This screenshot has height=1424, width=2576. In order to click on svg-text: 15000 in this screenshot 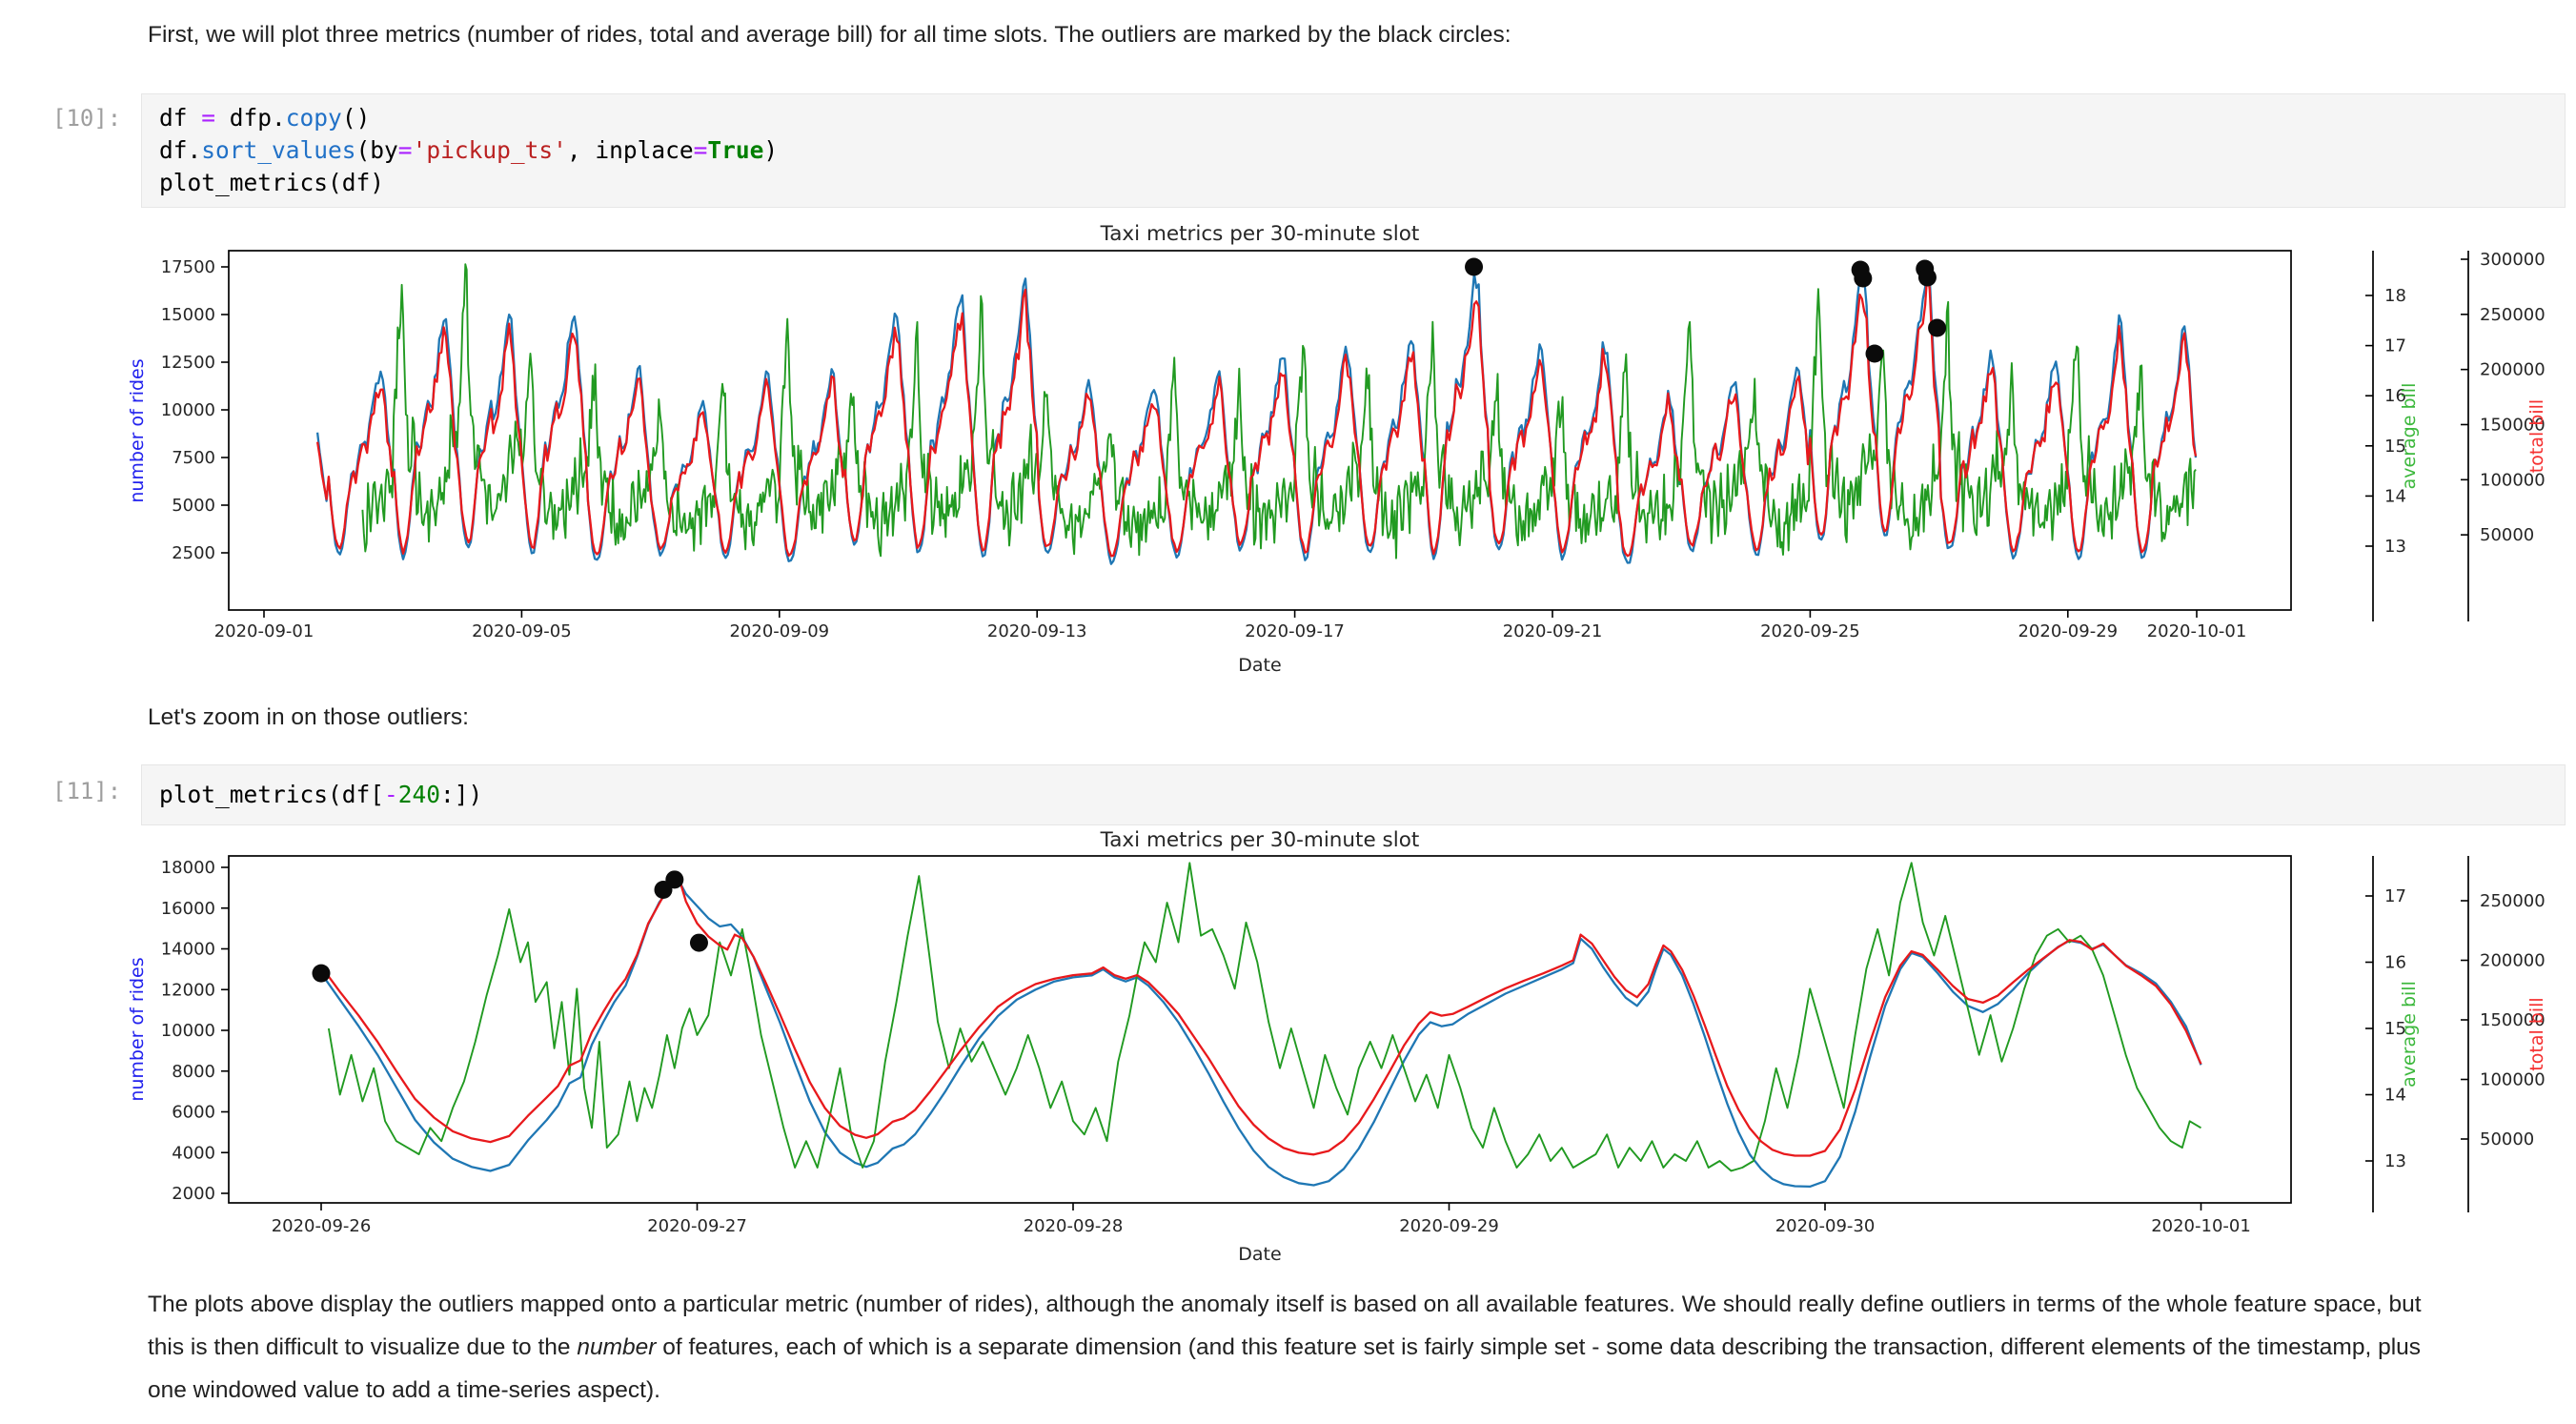, I will do `click(188, 315)`.